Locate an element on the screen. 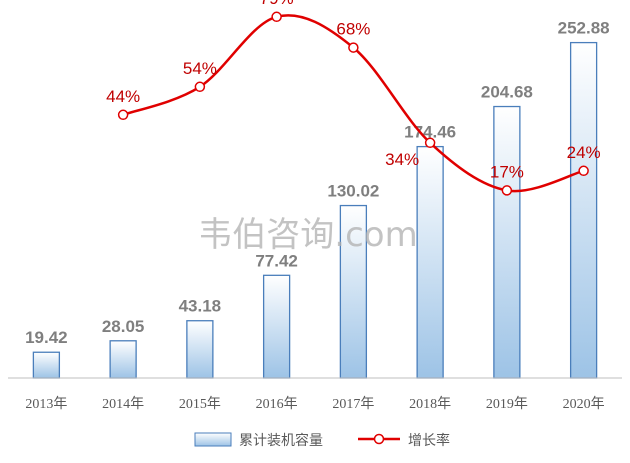 Image resolution: width=630 pixels, height=463 pixels. x-tick-2019年: 2019年 is located at coordinates (507, 404).